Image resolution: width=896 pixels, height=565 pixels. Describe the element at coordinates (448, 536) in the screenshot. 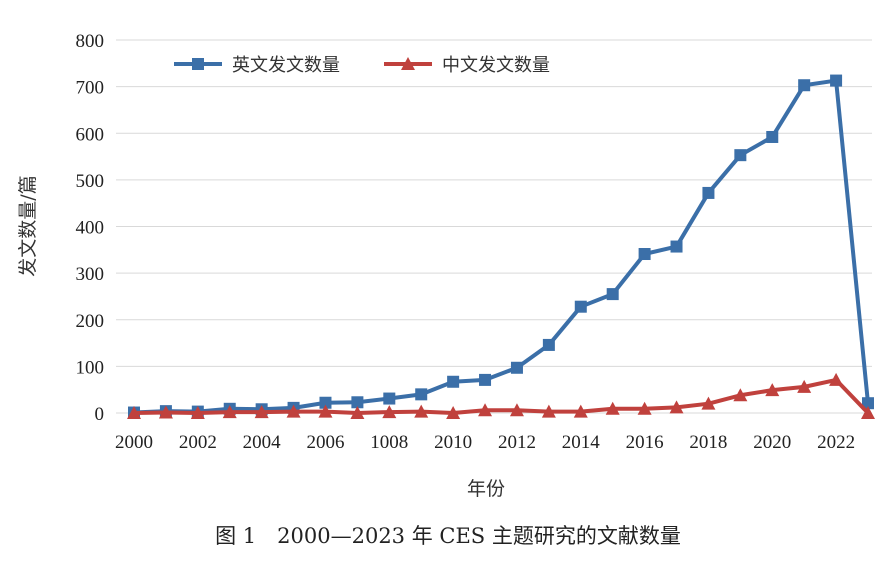

I see `figure-caption: 图 1 2000—2023 年 CES 主题研究的文献数量` at that location.